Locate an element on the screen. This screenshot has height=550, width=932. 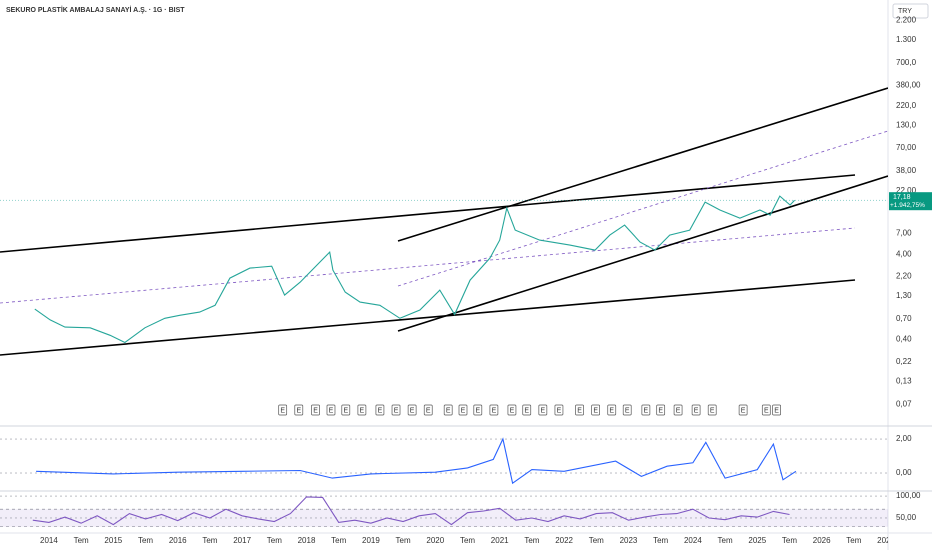
x-tick-label: 2018 is located at coordinates (307, 540).